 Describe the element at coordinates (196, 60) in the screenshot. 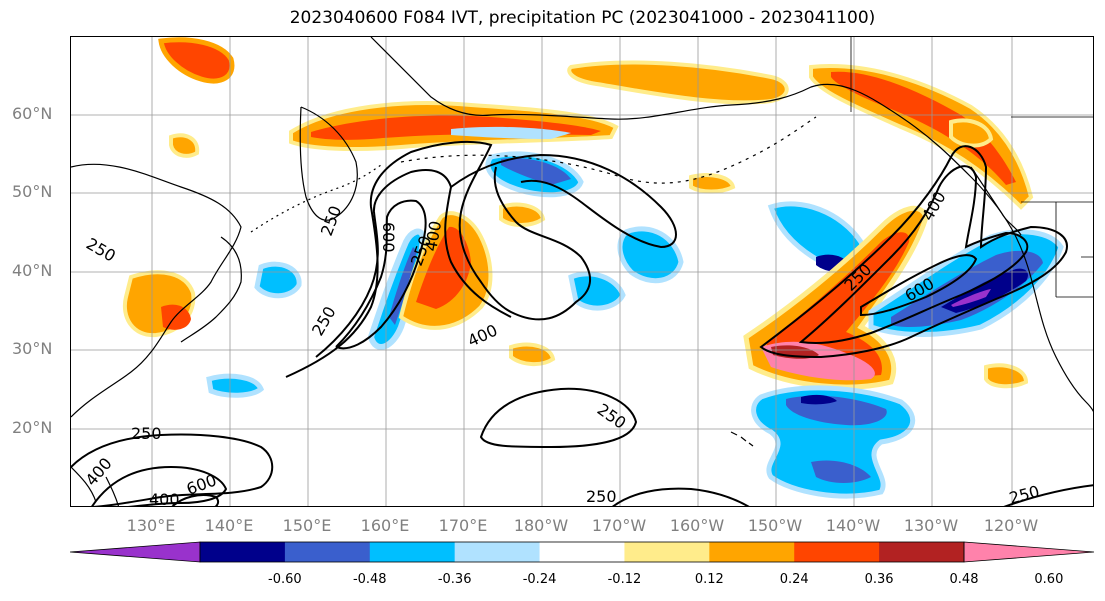

I see `shade-topleft-red` at that location.